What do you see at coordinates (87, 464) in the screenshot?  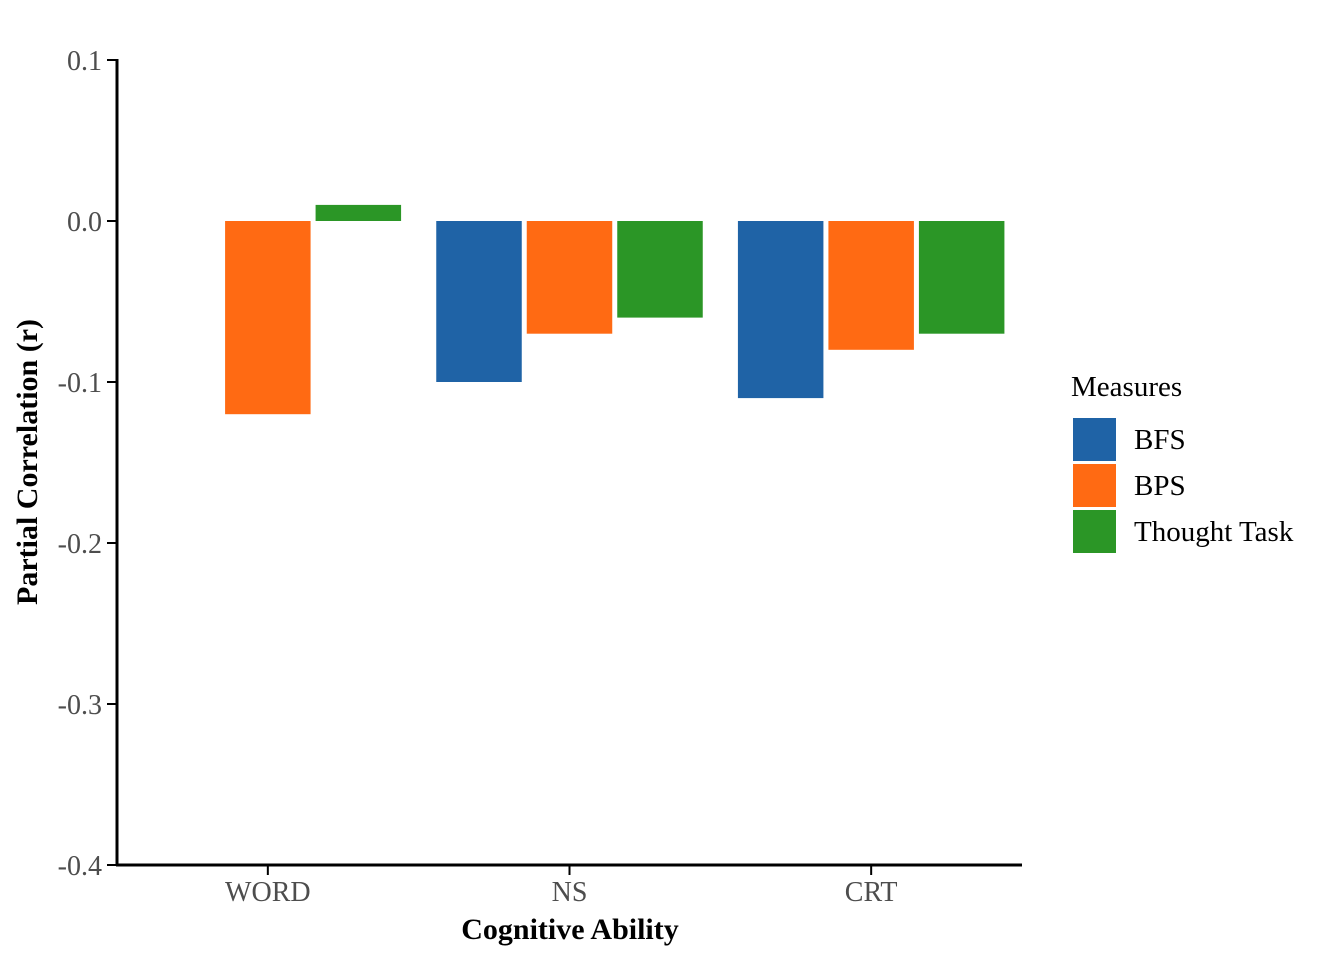 I see `y-ticks: 0.1 0.0 -0.1 -0.2 -0.3 -0.4` at bounding box center [87, 464].